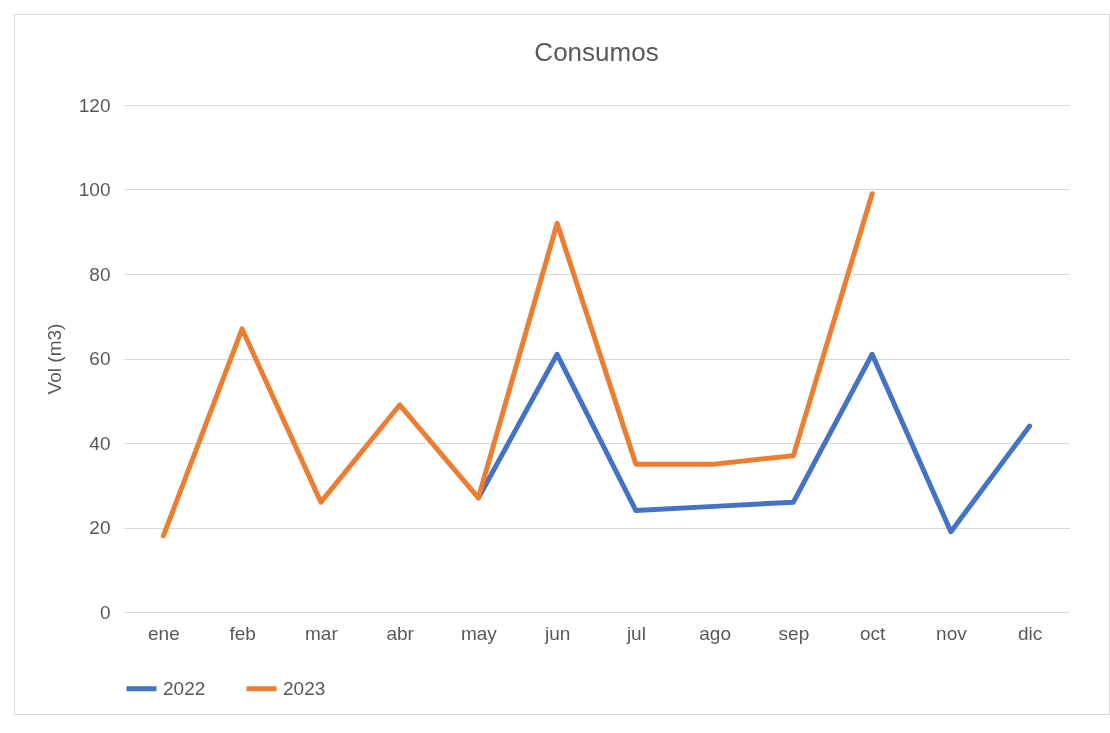  Describe the element at coordinates (54, 359) in the screenshot. I see `y-axis-title: Vol (m3)` at that location.